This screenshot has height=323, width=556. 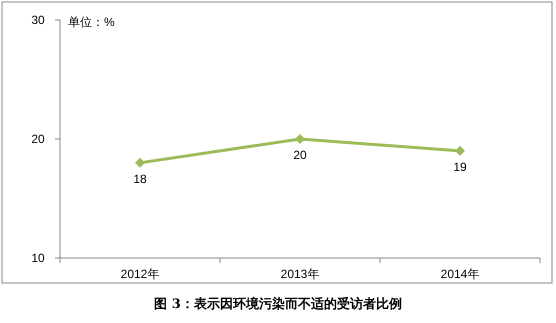 What do you see at coordinates (91, 22) in the screenshot?
I see `annotation: 单位：%` at bounding box center [91, 22].